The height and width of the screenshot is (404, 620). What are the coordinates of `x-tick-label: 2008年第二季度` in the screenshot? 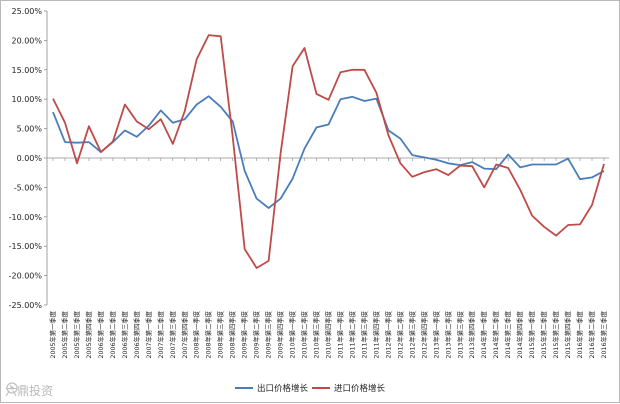 It's located at (208, 334).